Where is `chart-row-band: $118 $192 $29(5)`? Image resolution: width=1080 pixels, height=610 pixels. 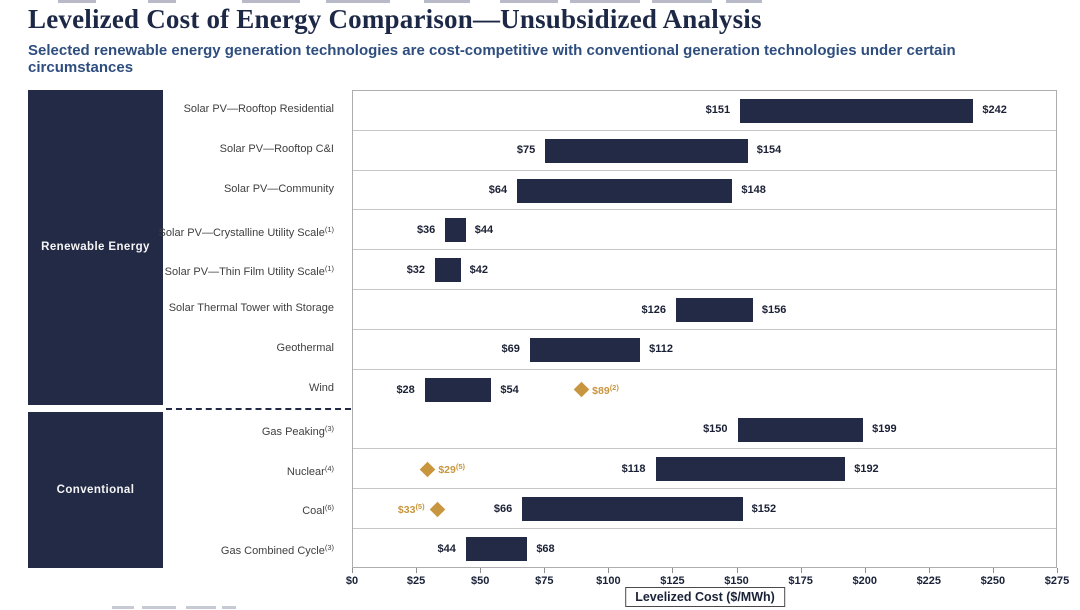
chart-row-band: $118 $192 $29(5) is located at coordinates (704, 470).